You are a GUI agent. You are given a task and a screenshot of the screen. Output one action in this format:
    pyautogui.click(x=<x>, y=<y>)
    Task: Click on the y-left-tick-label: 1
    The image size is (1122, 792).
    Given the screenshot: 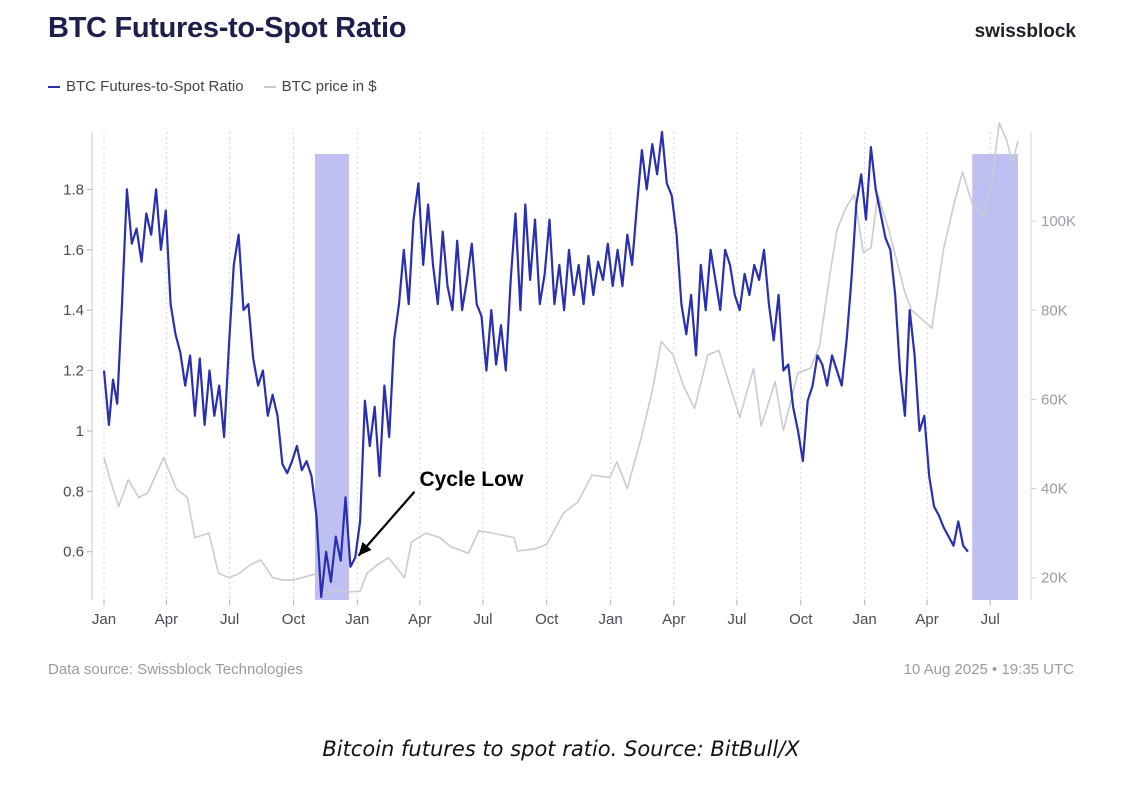 What is the action you would take?
    pyautogui.click(x=80, y=431)
    